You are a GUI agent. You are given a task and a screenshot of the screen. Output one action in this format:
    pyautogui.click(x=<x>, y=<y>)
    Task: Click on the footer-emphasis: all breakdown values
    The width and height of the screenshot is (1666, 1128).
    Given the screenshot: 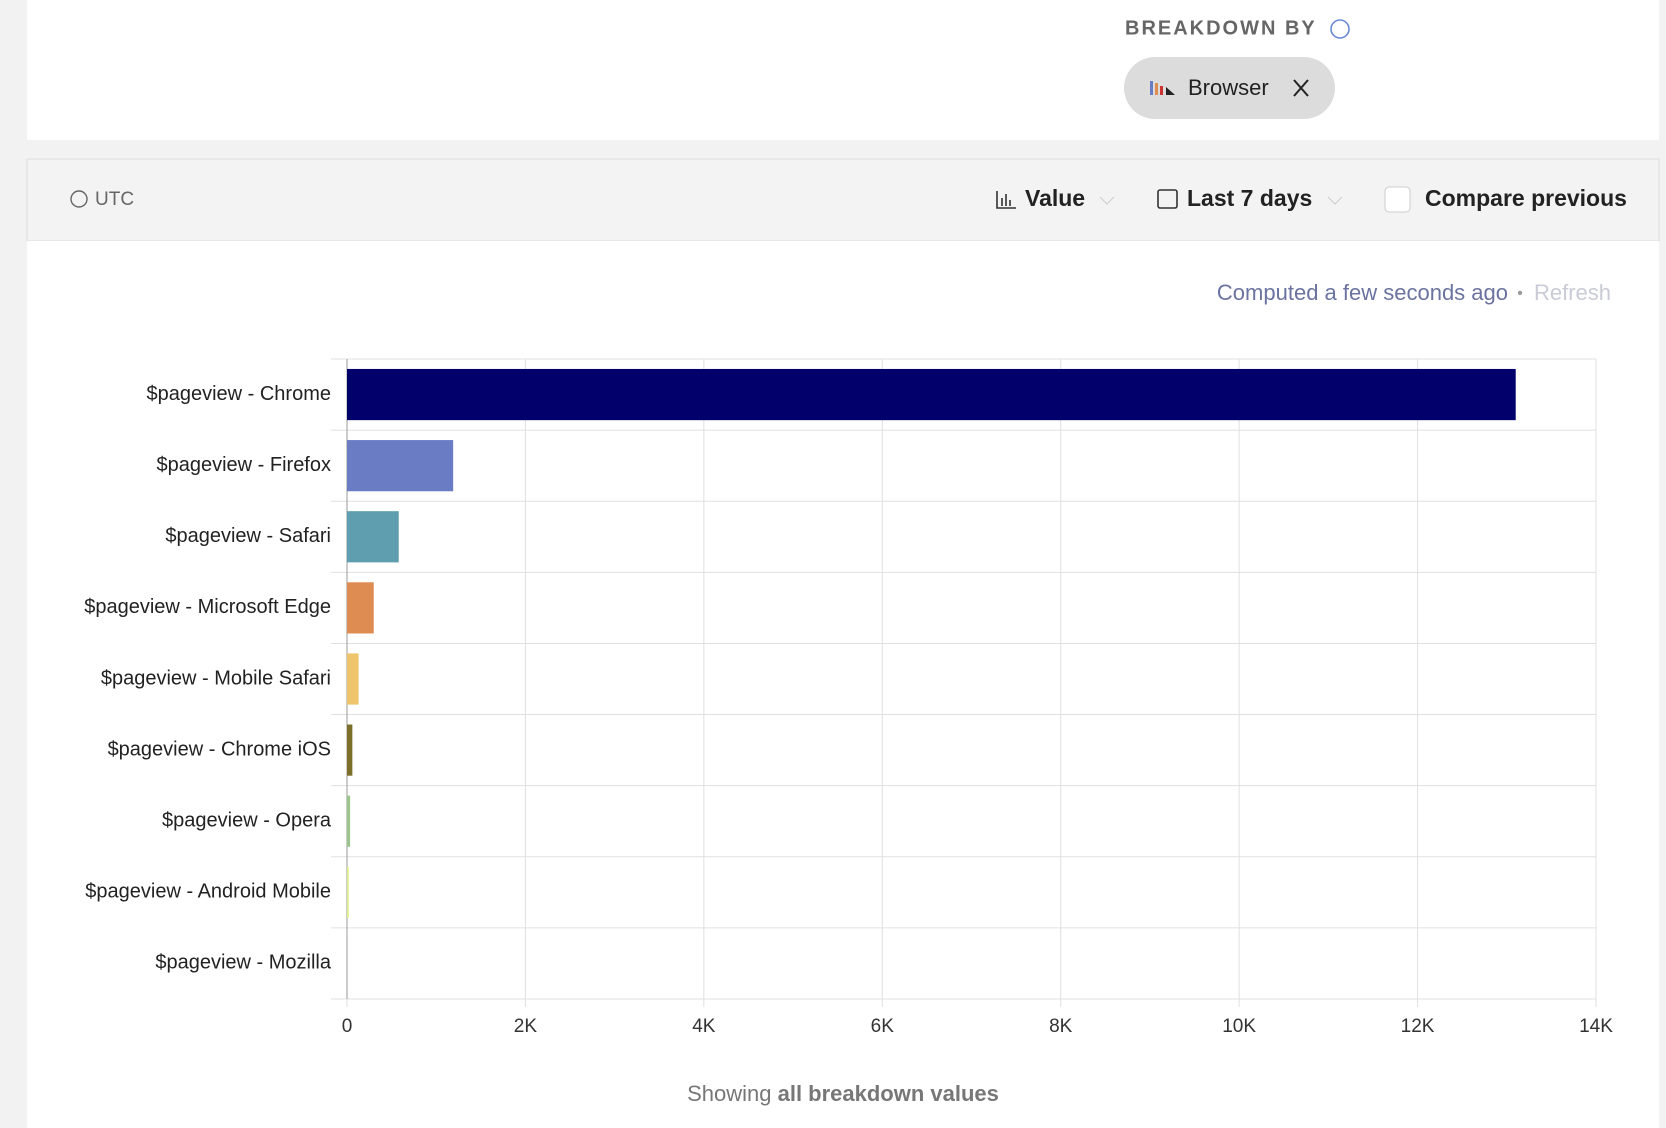 What is the action you would take?
    pyautogui.click(x=888, y=1093)
    